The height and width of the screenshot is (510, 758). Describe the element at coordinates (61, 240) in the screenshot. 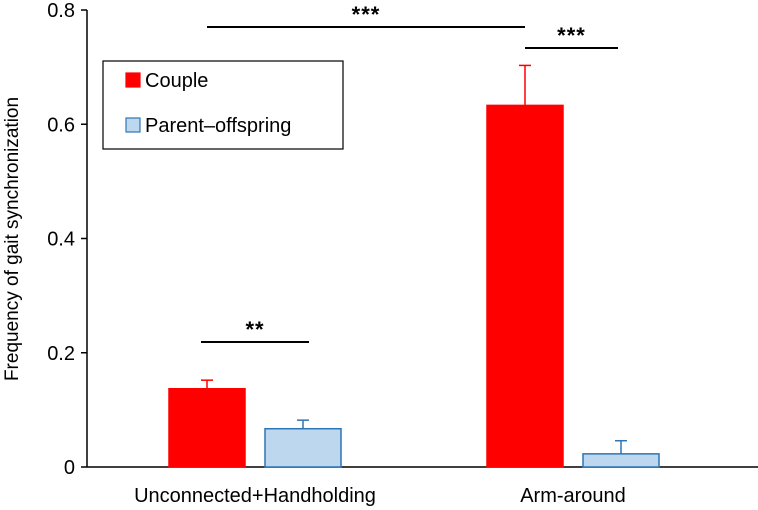

I see `y-tick-label: 0.4` at that location.